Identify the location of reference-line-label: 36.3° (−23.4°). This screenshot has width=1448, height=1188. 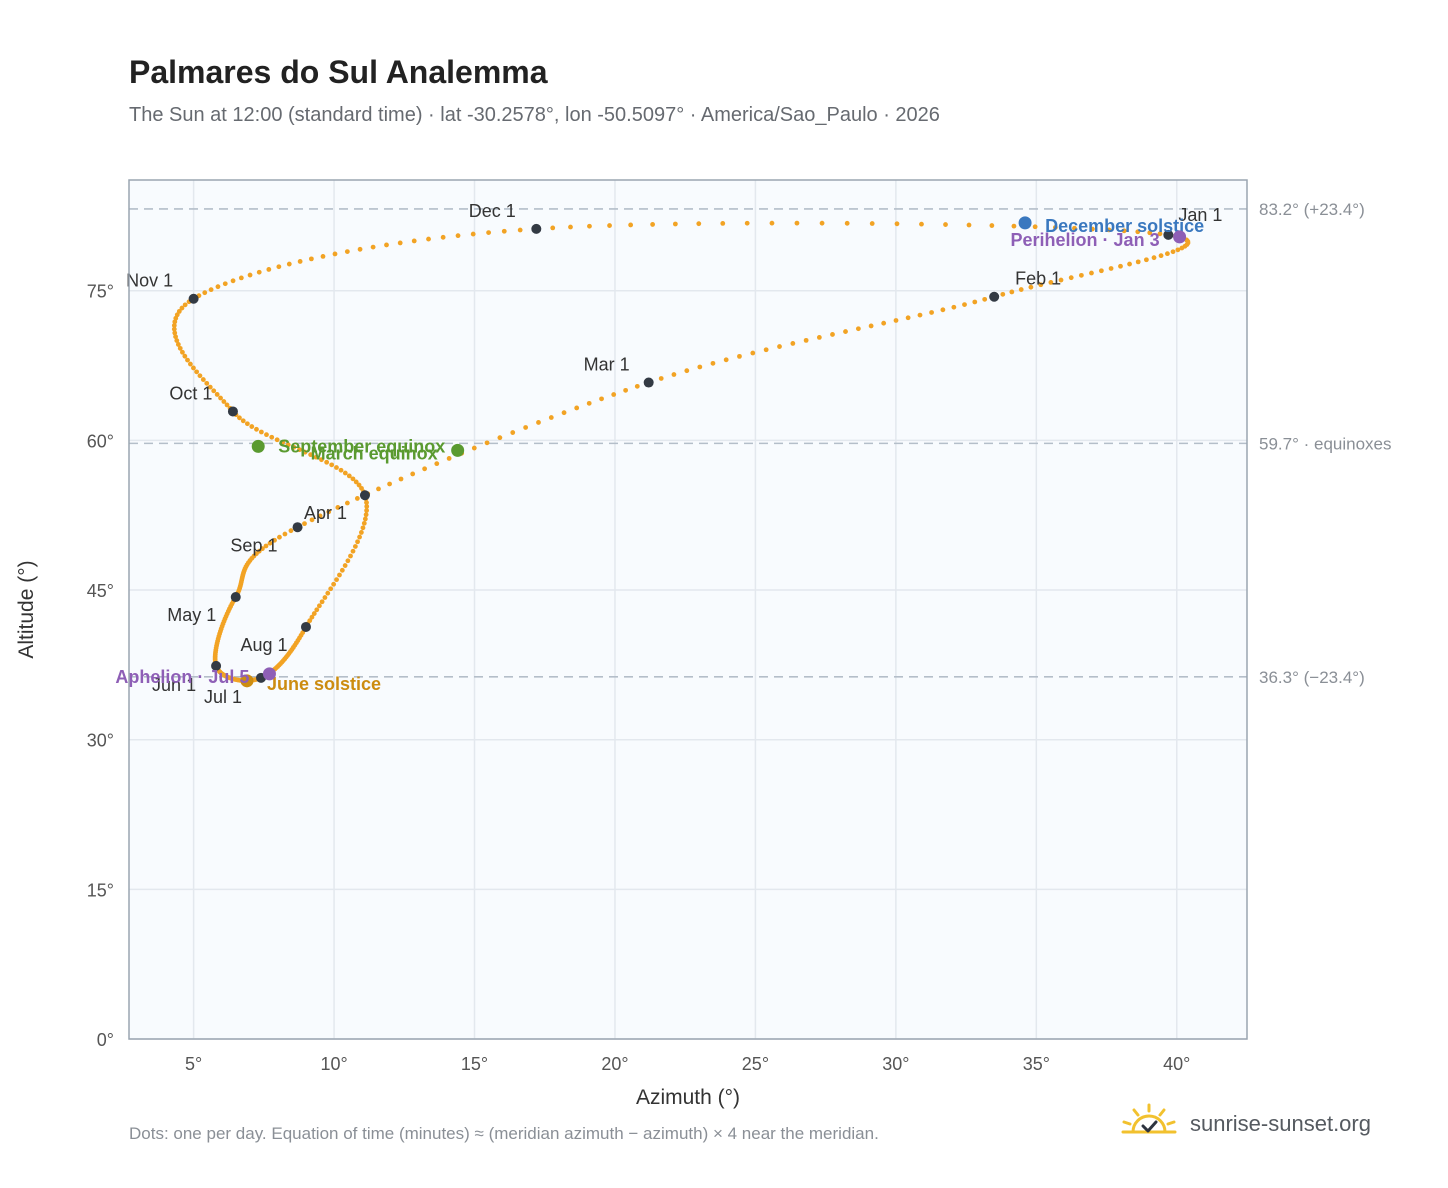
(1312, 677).